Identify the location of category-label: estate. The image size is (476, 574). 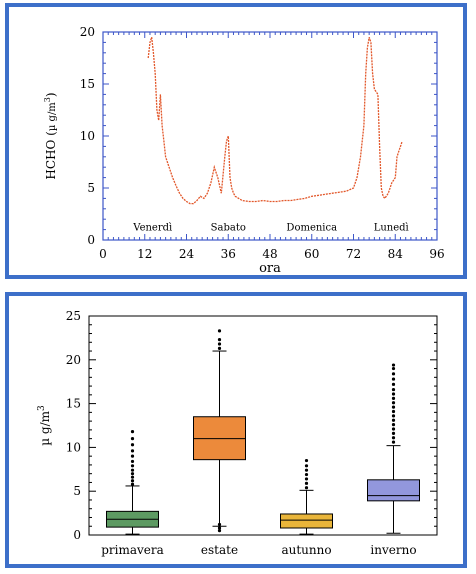
(219, 550).